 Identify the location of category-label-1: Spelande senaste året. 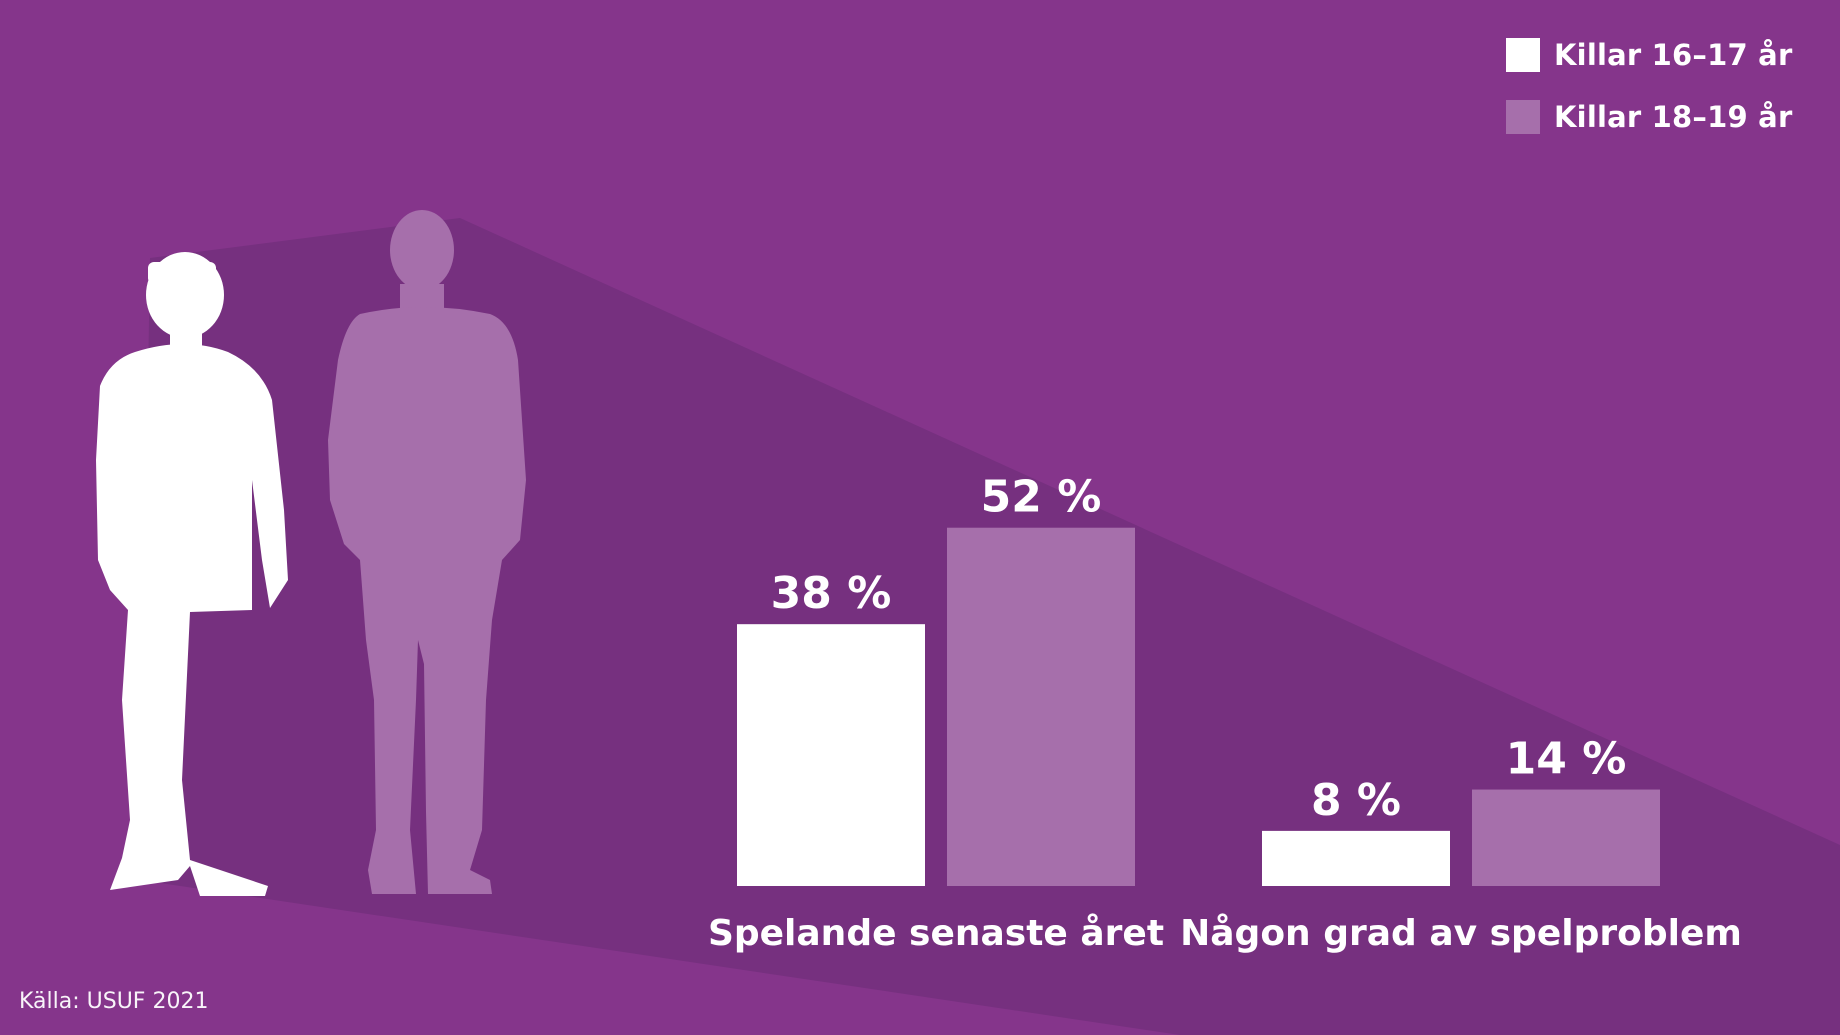
(936, 933).